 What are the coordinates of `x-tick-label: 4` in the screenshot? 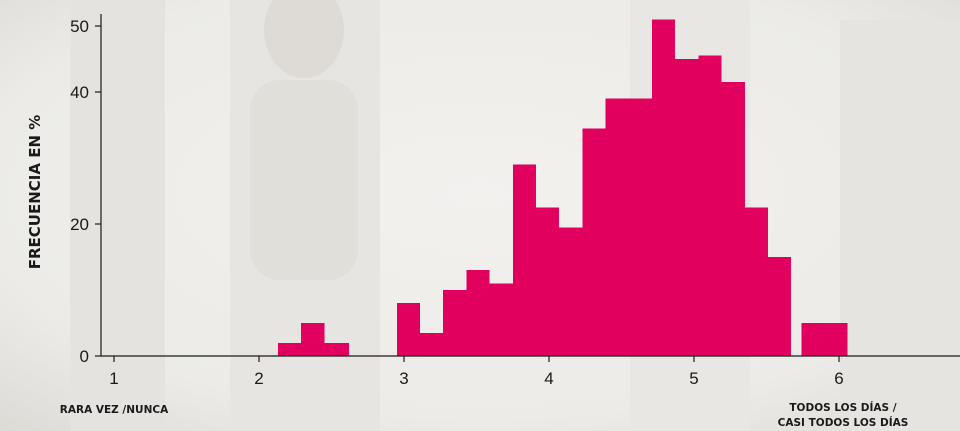 It's located at (548, 378).